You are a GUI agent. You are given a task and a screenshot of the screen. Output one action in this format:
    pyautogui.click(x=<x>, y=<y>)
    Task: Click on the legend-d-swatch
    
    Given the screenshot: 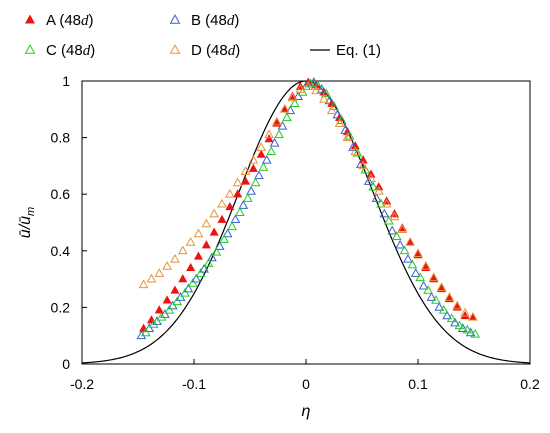 What is the action you would take?
    pyautogui.click(x=175, y=49)
    